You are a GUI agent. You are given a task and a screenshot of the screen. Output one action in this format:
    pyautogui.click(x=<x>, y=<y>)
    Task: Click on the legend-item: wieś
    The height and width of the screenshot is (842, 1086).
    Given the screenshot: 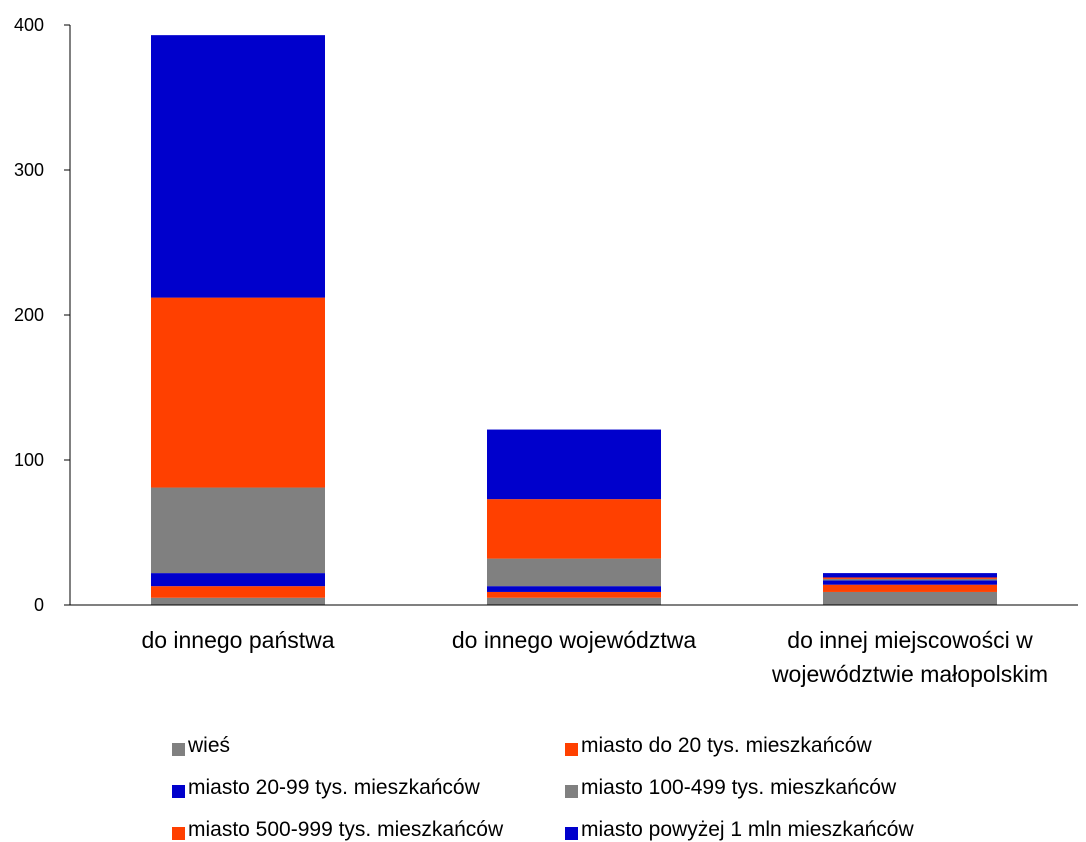 What is the action you would take?
    pyautogui.click(x=201, y=746)
    